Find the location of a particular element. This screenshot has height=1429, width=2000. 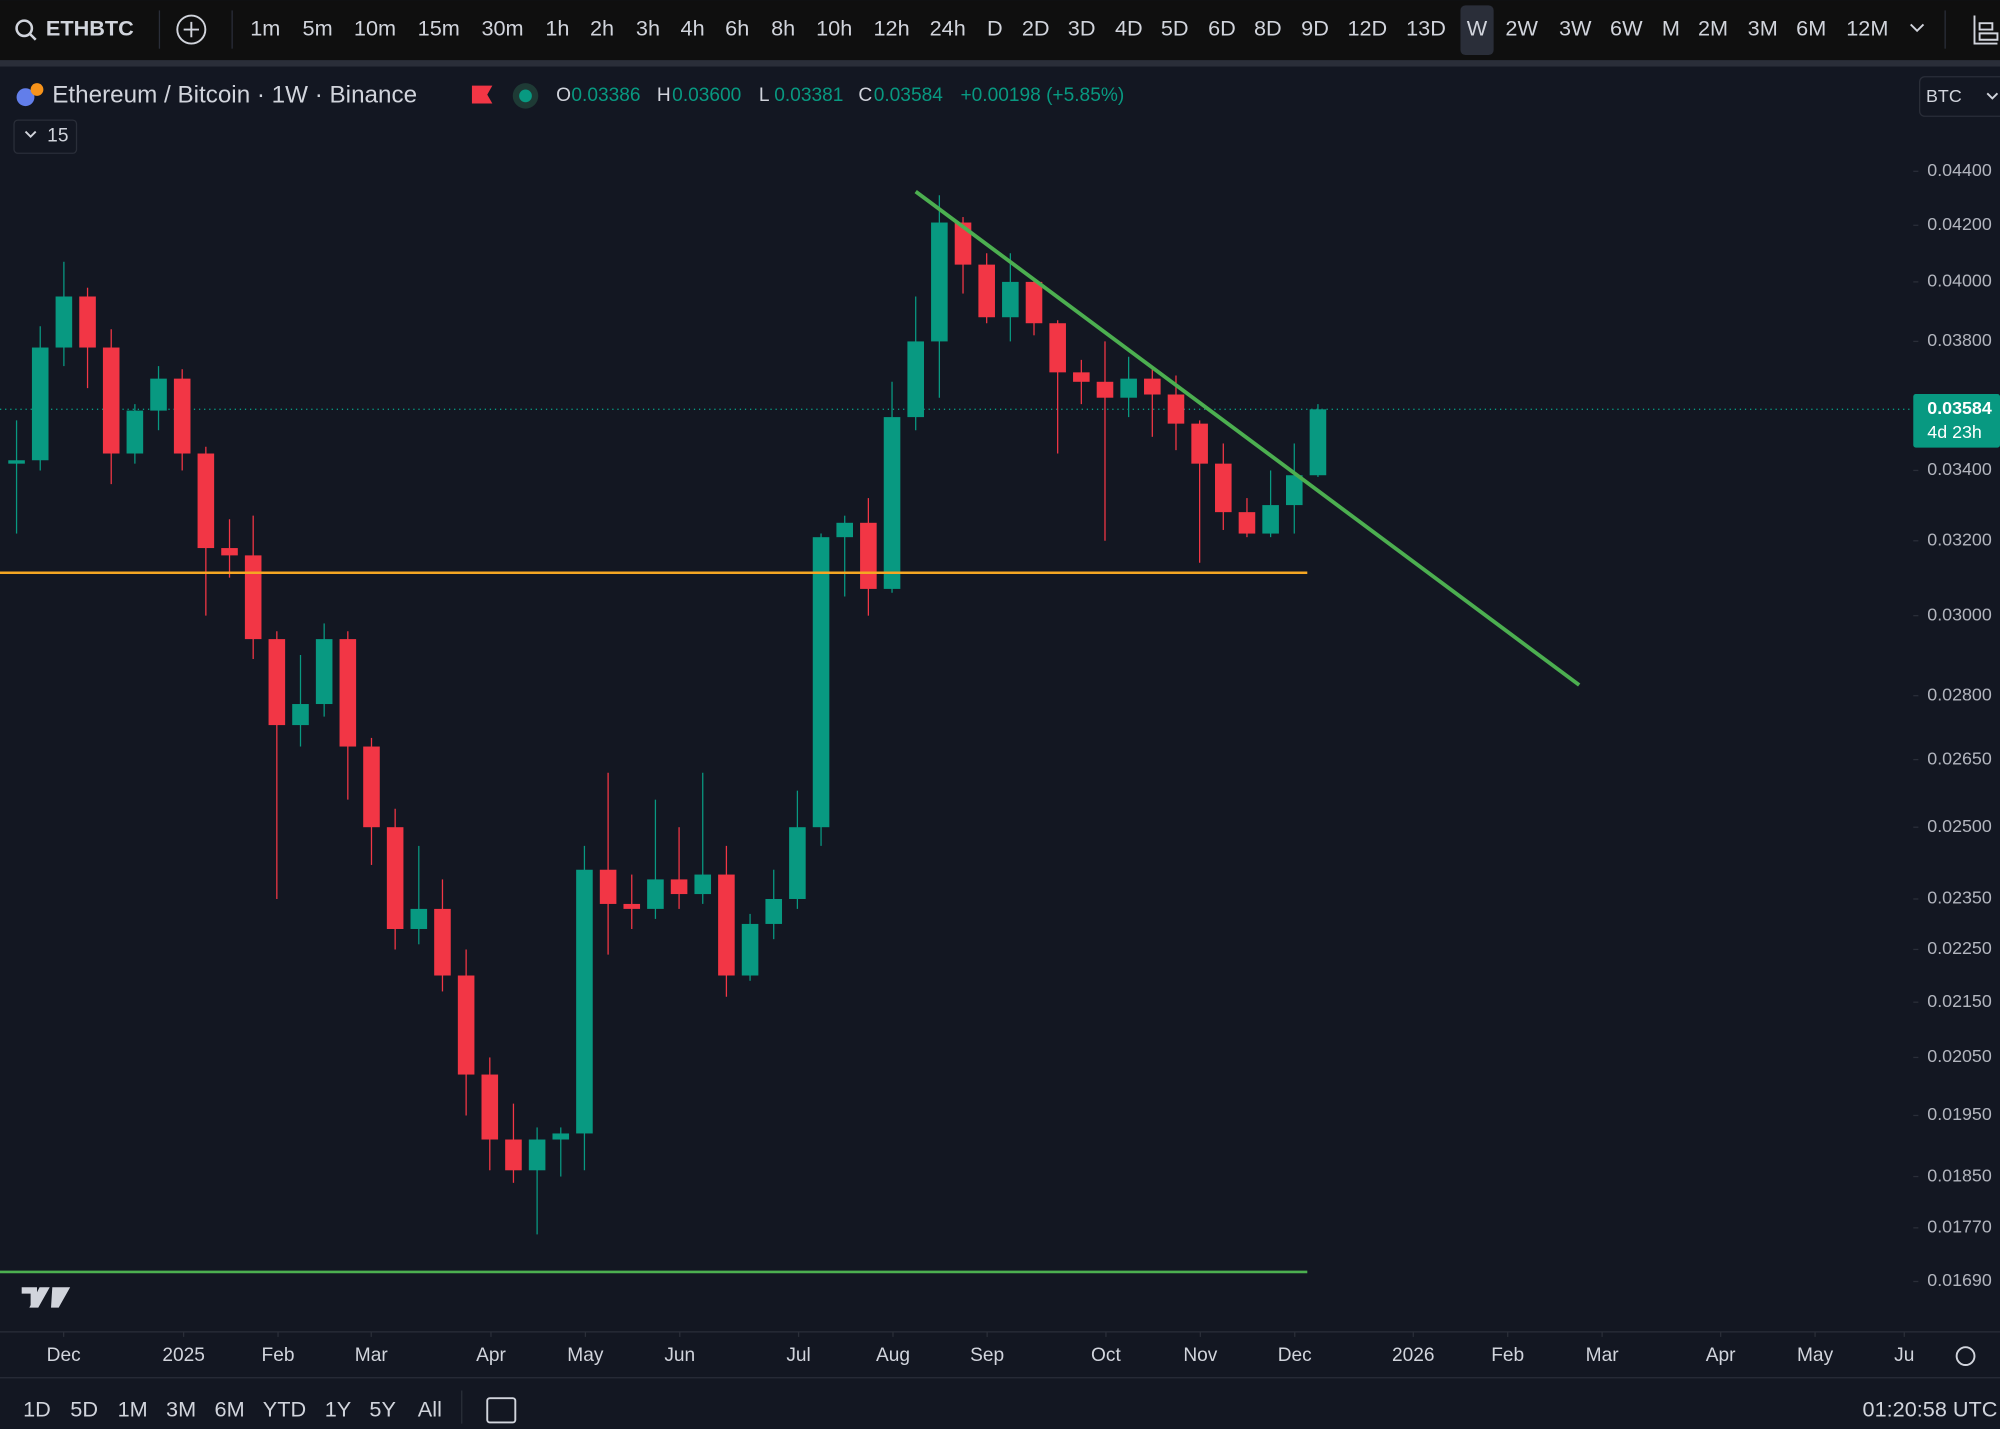

timeframe: 3h is located at coordinates (648, 27).